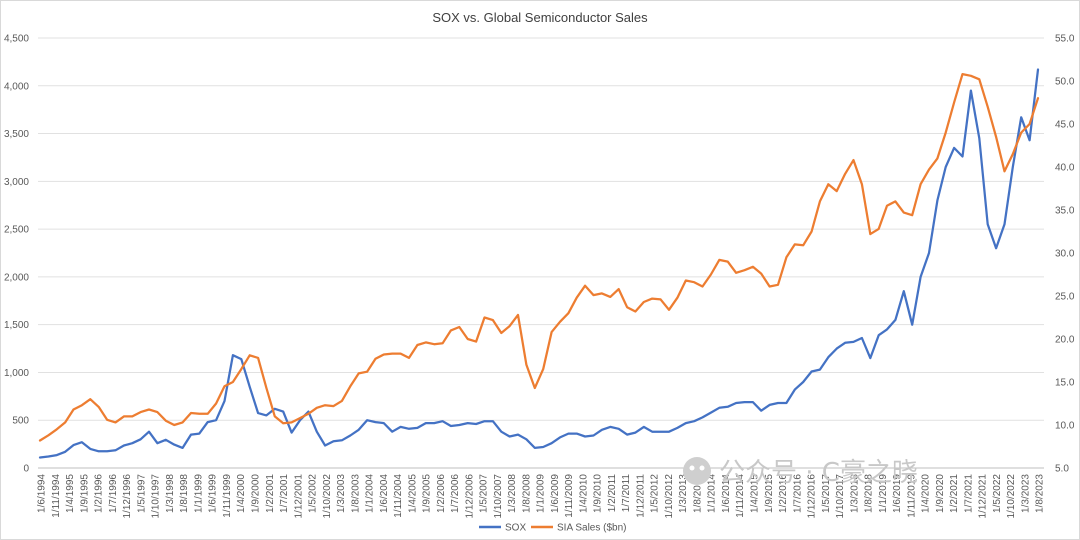 The image size is (1080, 540). What do you see at coordinates (1065, 383) in the screenshot?
I see `y-right-tick-label: 15.0` at bounding box center [1065, 383].